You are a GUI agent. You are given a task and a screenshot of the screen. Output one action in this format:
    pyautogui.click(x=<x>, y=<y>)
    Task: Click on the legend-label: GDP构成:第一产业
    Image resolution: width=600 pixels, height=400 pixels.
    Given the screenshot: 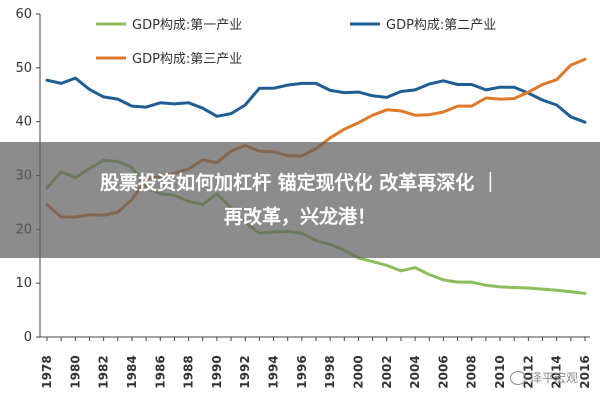 What is the action you would take?
    pyautogui.click(x=187, y=25)
    